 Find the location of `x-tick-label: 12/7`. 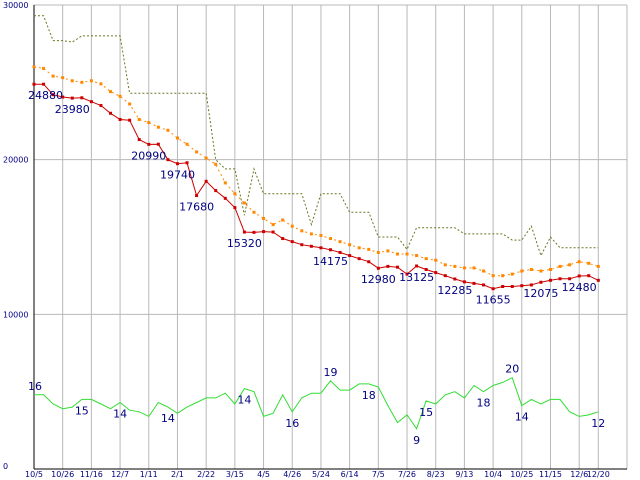

x-tick-label: 12/7 is located at coordinates (120, 474).